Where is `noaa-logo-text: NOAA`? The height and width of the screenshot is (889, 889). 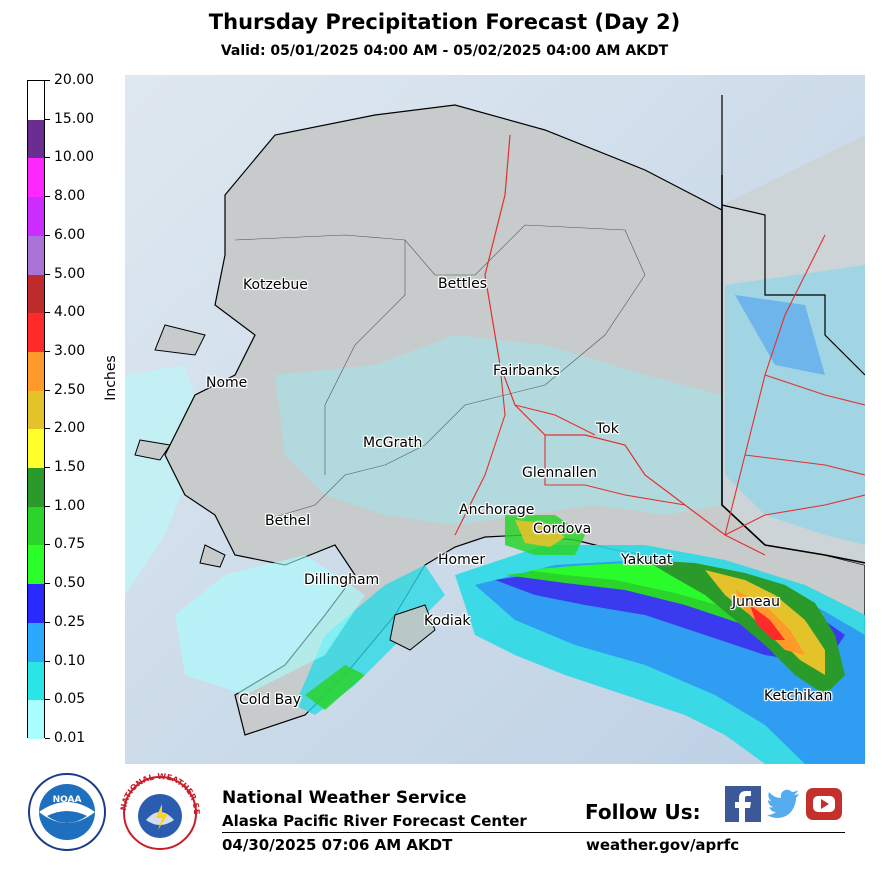
noaa-logo-text: NOAA is located at coordinates (67, 800).